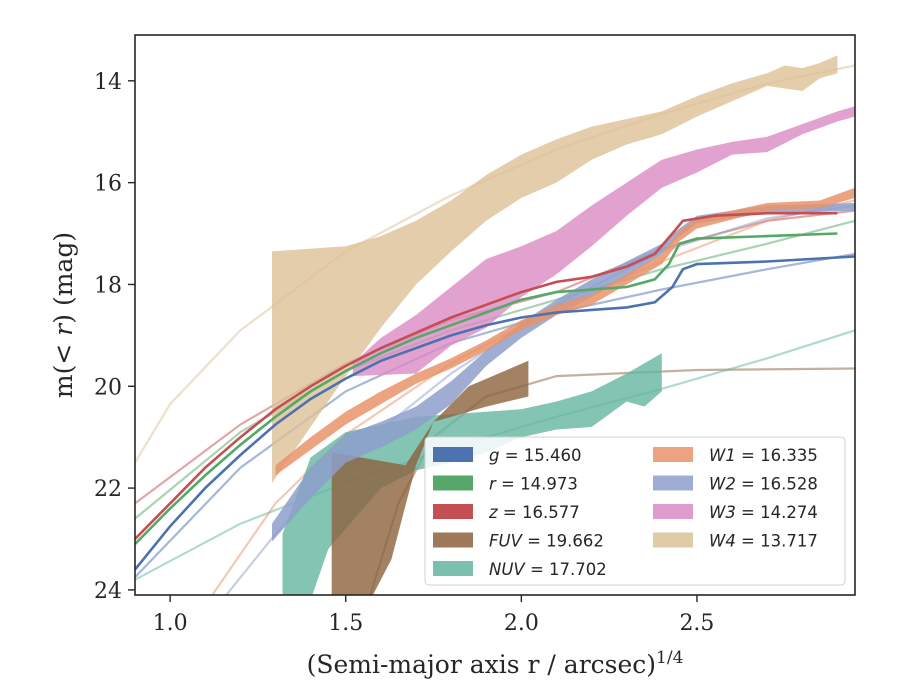  I want to click on legend-label-r: r = 14.973, so click(533, 484).